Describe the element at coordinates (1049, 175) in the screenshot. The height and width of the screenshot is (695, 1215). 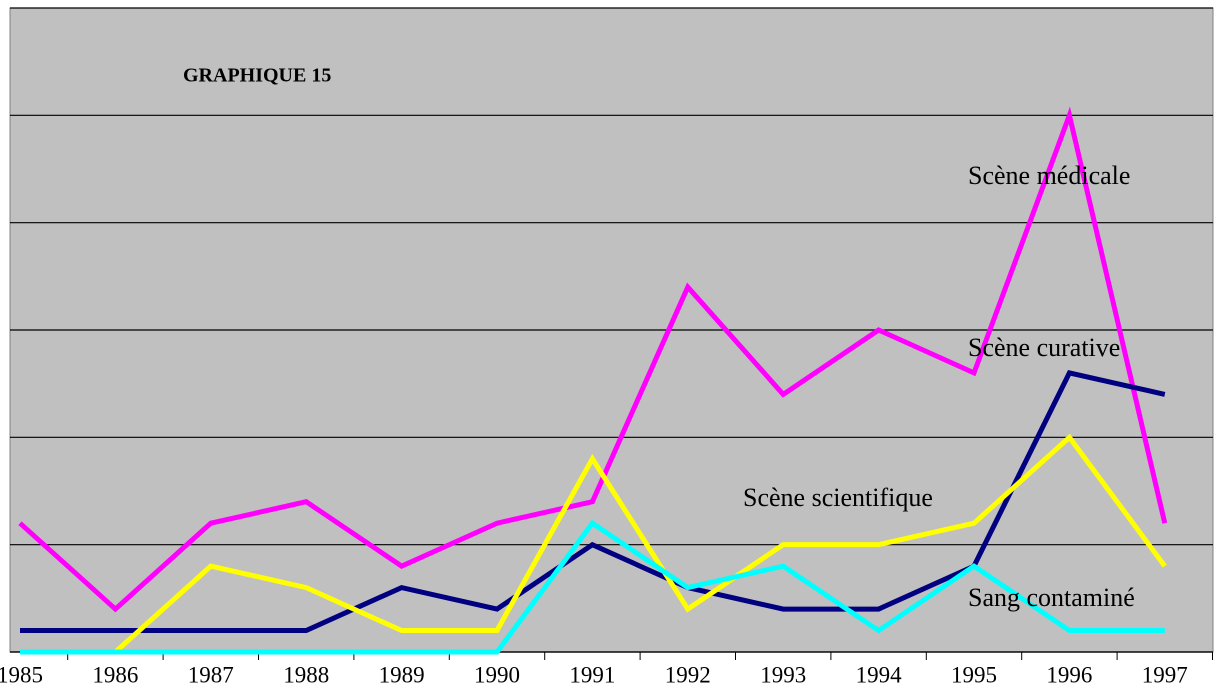
I see `series-label: Scène médicale` at that location.